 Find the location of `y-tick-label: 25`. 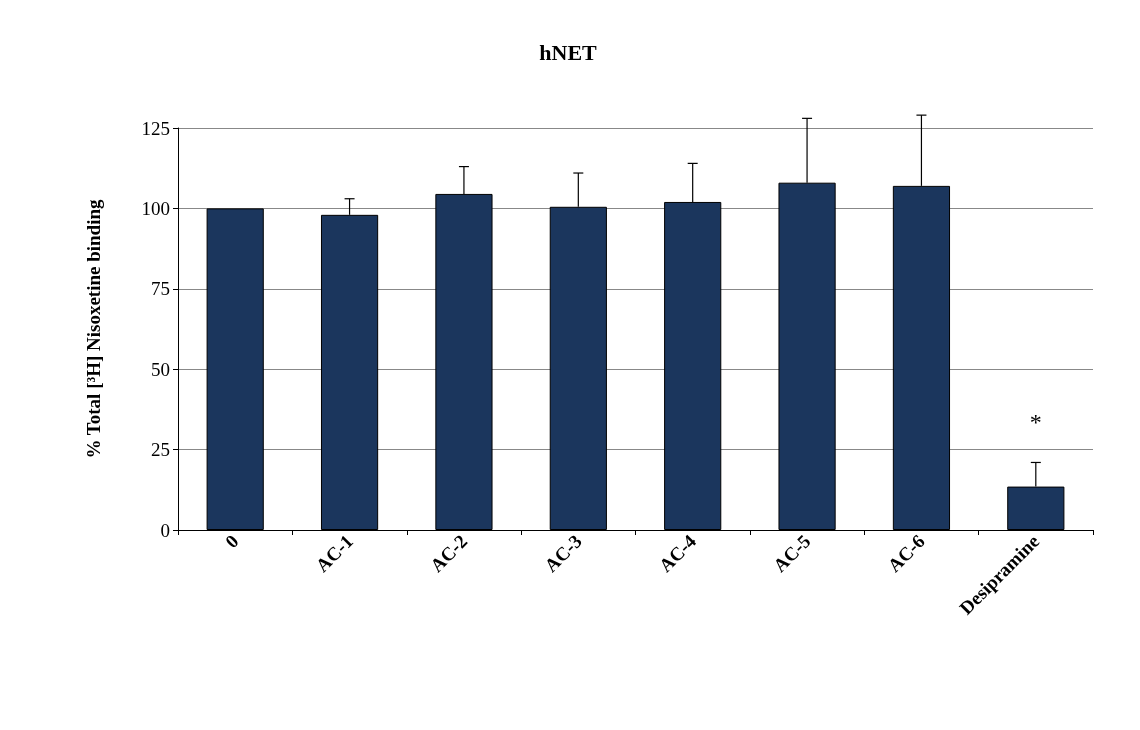

y-tick-label: 25 is located at coordinates (160, 450).